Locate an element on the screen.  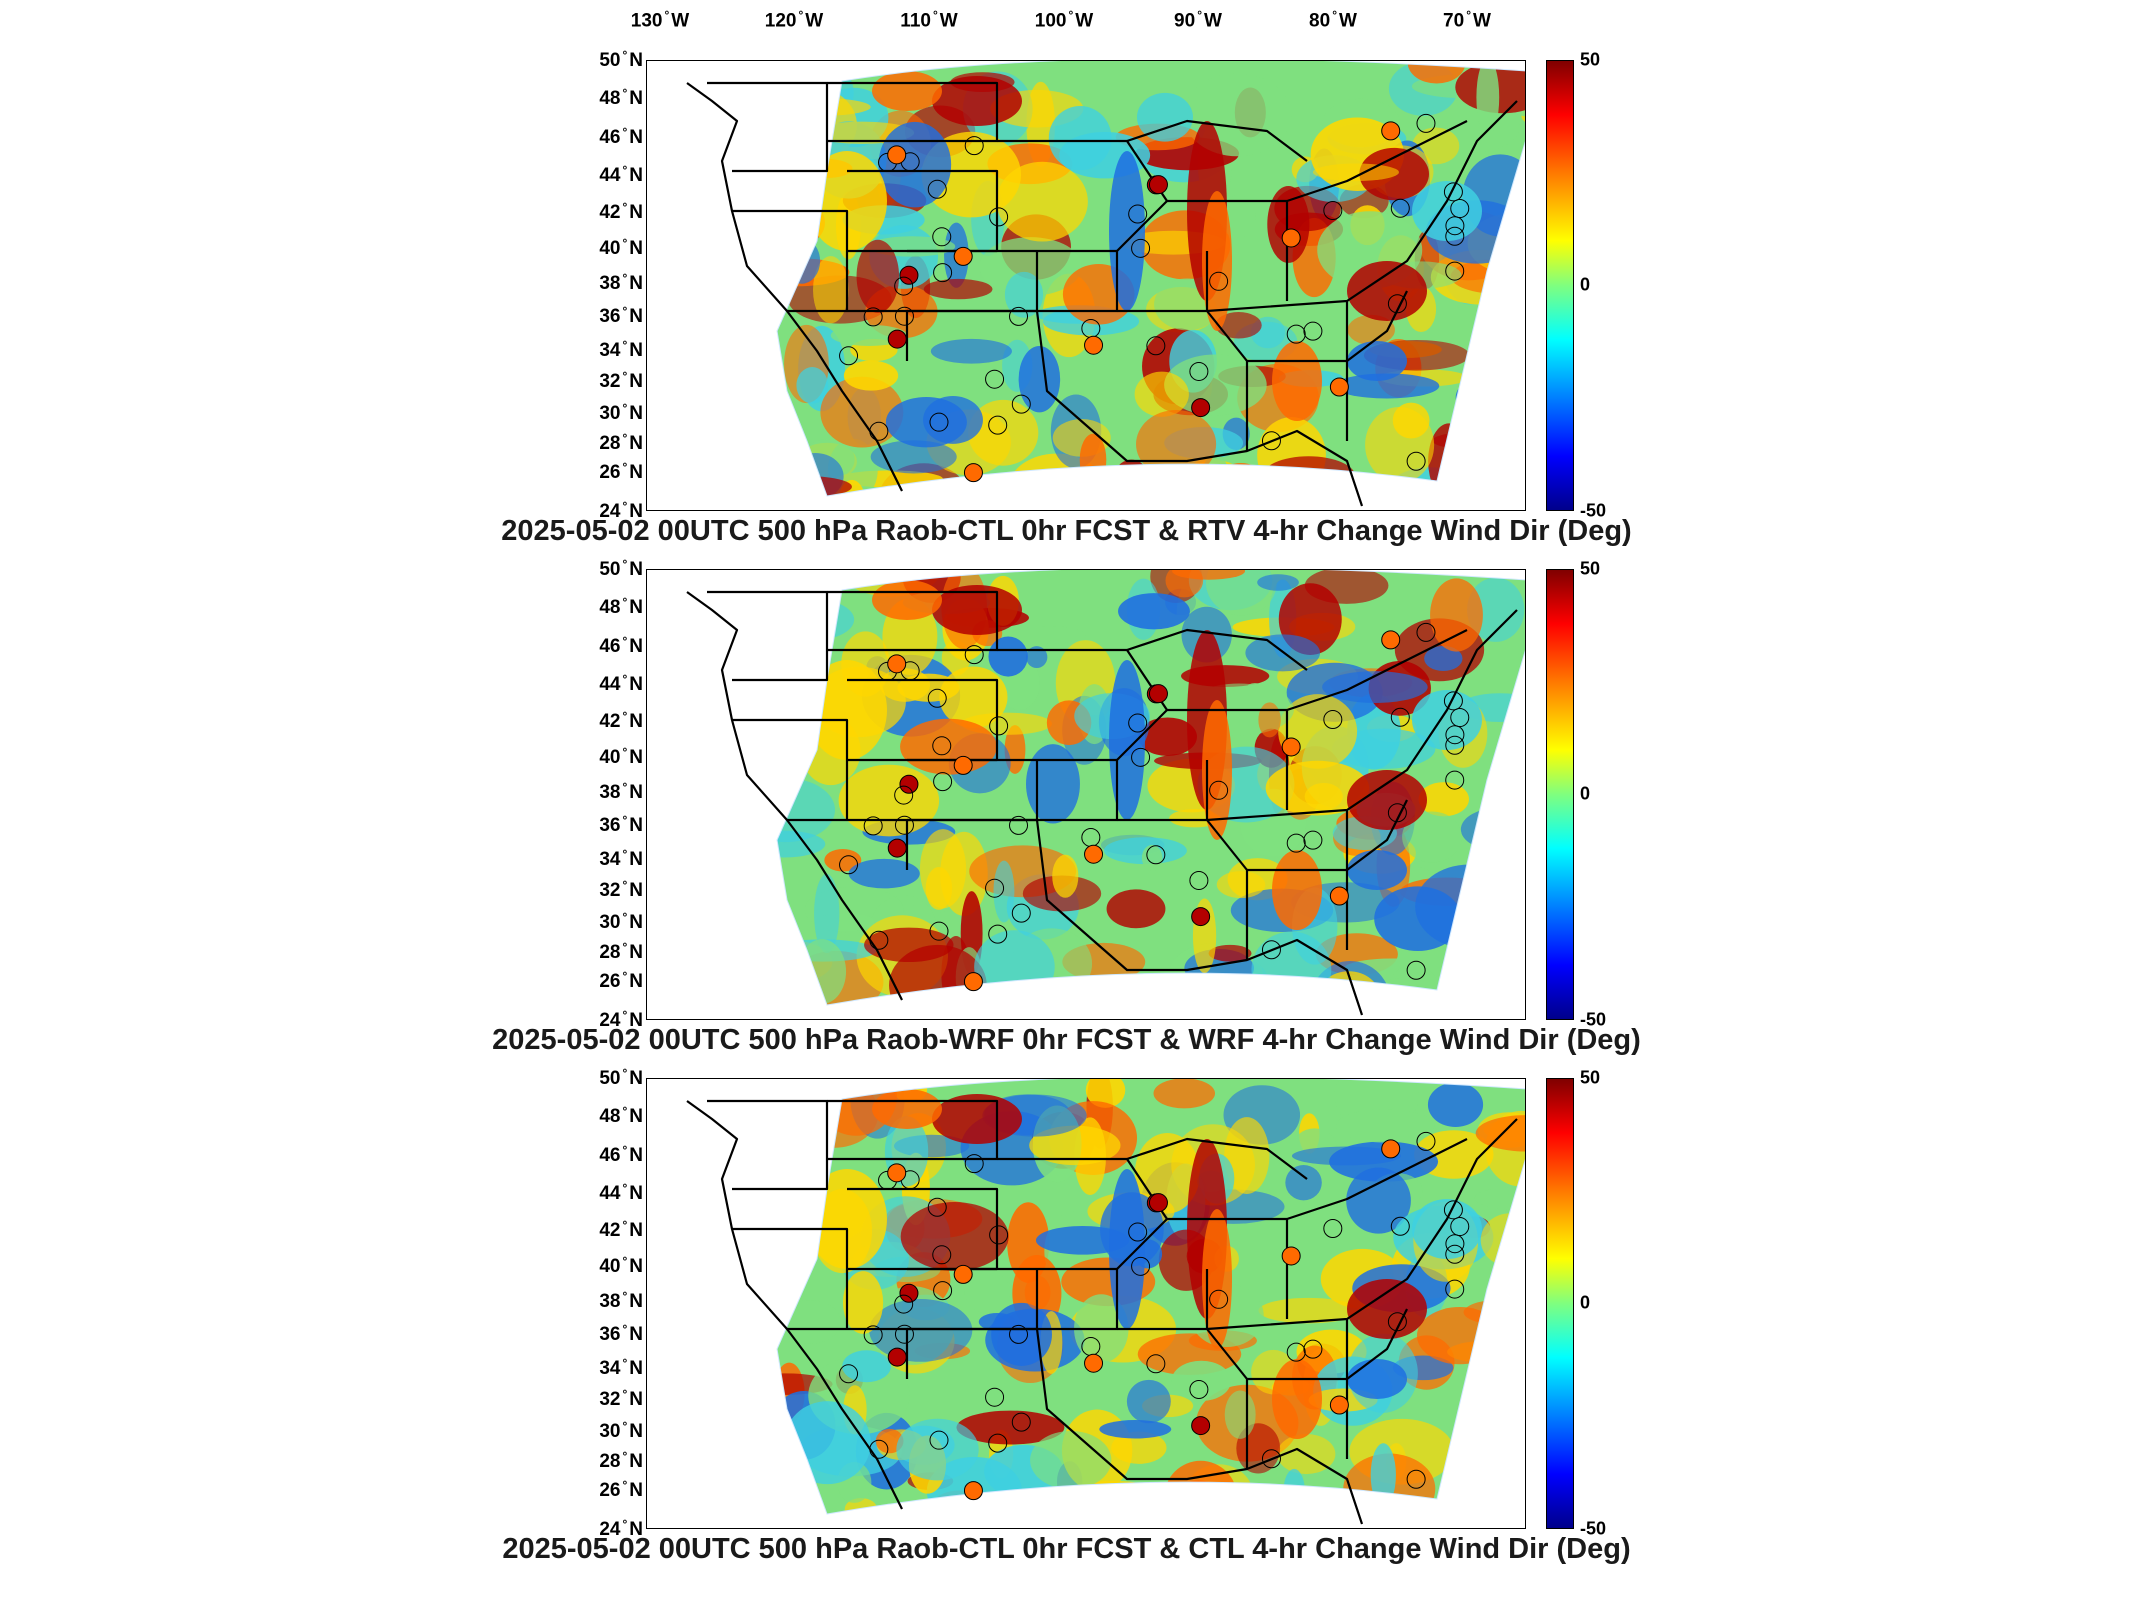
lat-tick: 32 ° N is located at coordinates (621, 380).